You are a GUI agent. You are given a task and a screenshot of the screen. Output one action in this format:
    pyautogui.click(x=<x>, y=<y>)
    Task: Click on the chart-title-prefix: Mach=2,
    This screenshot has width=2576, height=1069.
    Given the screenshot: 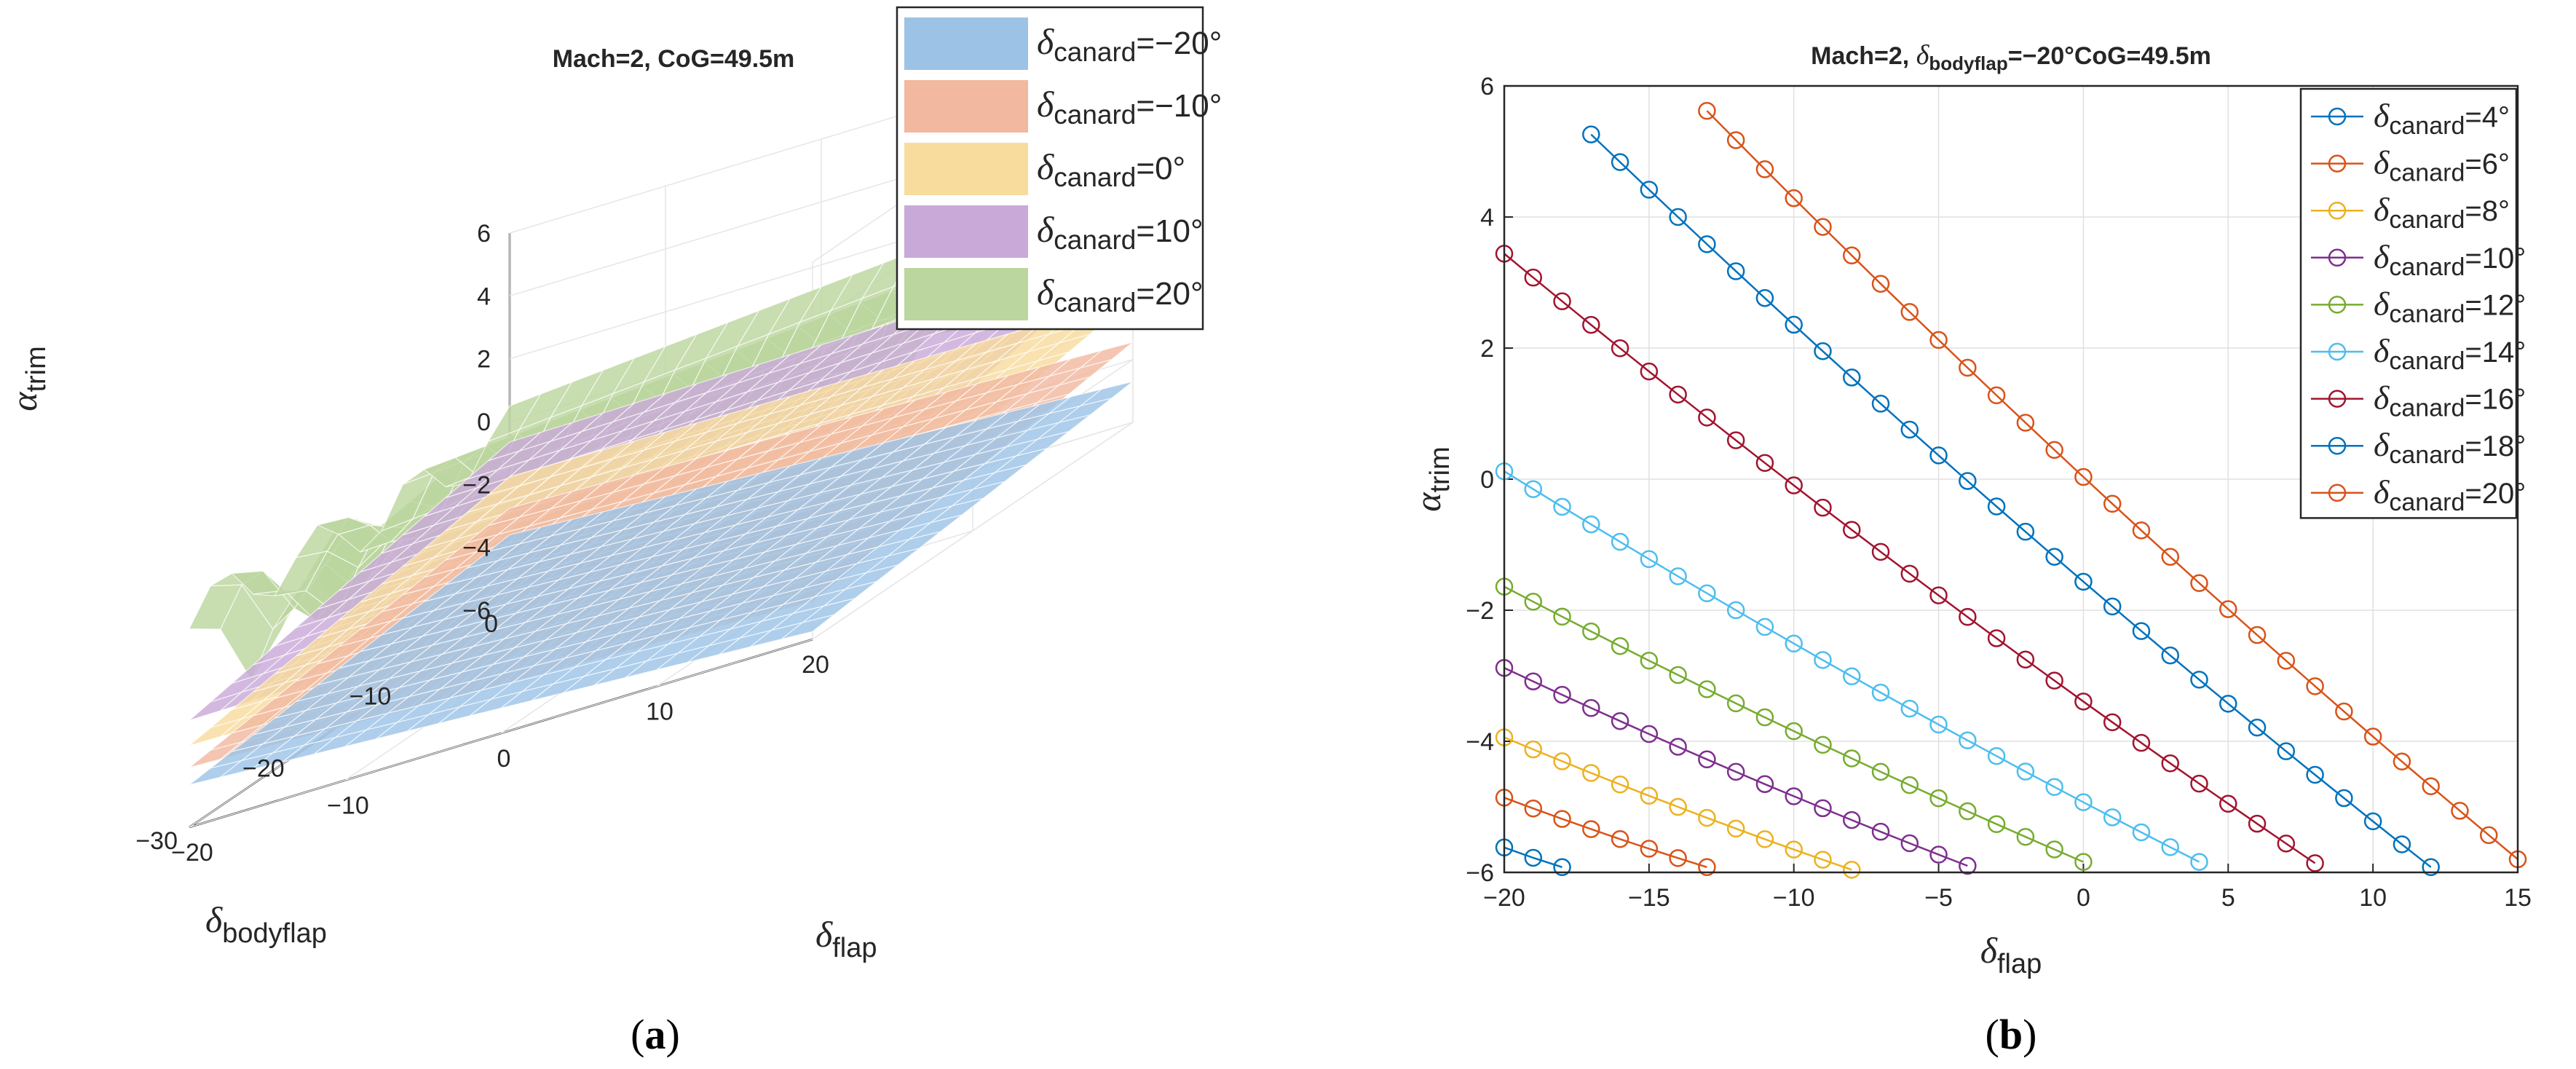 What is the action you would take?
    pyautogui.click(x=1863, y=56)
    